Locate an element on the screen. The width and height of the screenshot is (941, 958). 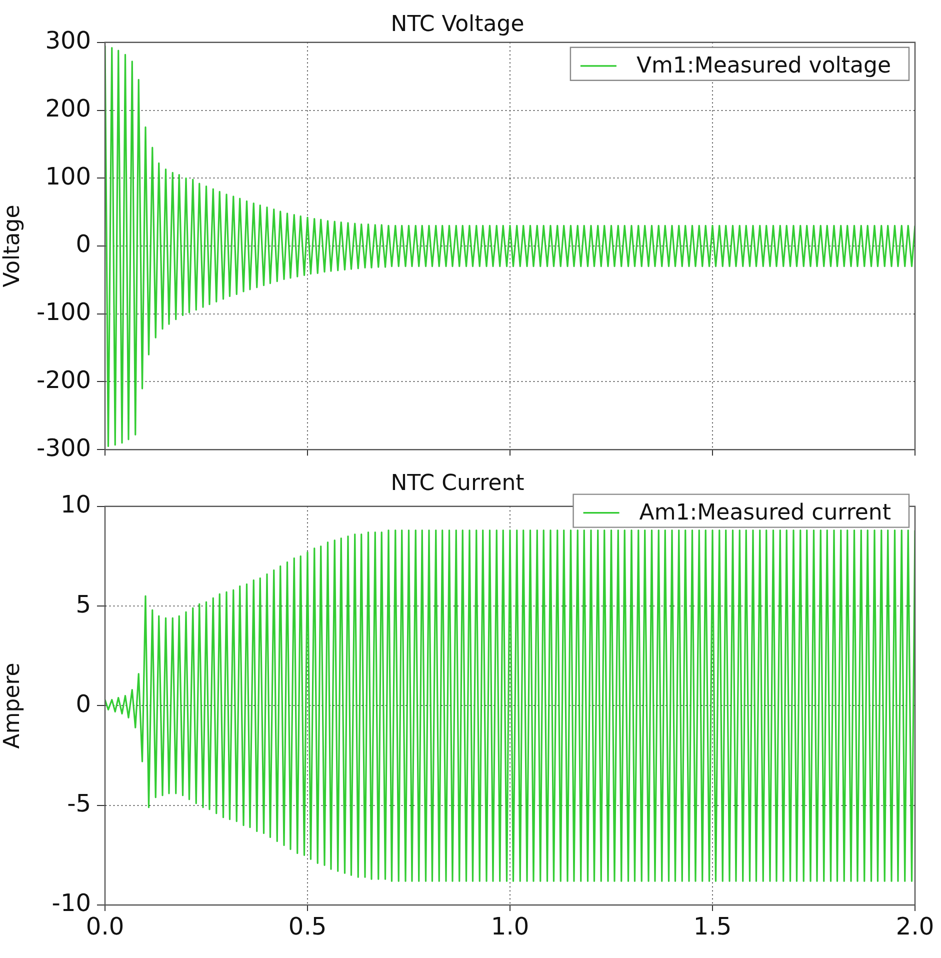
y-tick-label: -200 is located at coordinates (63, 380).